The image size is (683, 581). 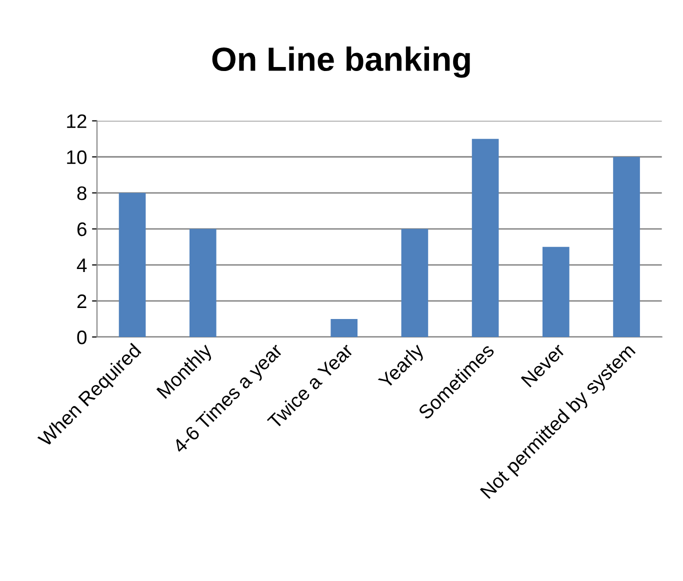 What do you see at coordinates (82, 337) in the screenshot?
I see `y-tick-label: 0` at bounding box center [82, 337].